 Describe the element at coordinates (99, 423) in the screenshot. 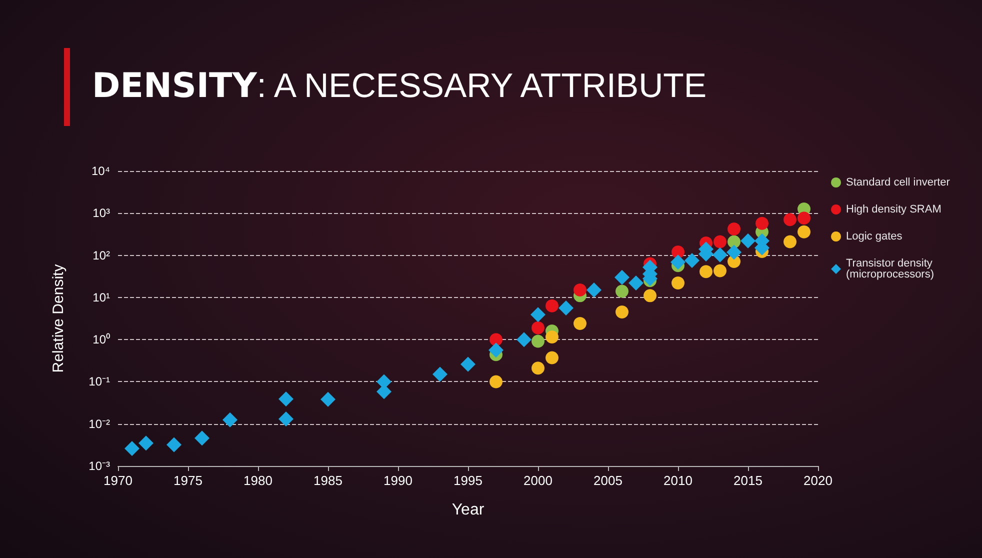

I see `y-tick-label: 10⁻²` at that location.